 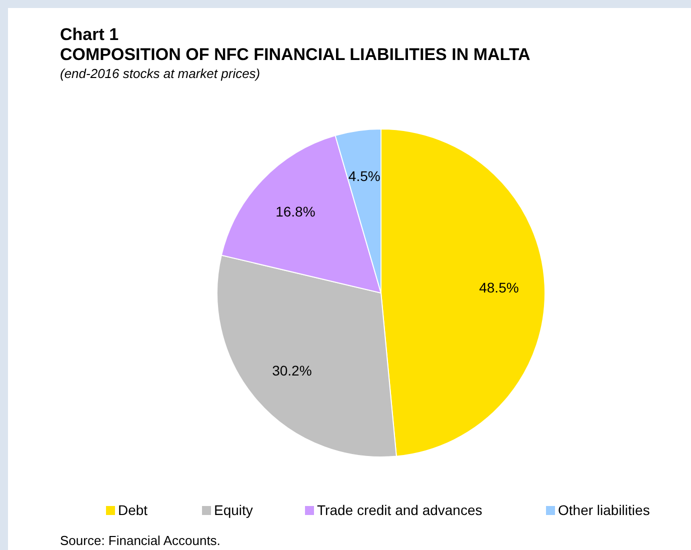 What do you see at coordinates (295, 54) in the screenshot?
I see `chart-subtitle: COMPOSITION OF NFC FINANCIAL LIABILITIES IN MALTA` at bounding box center [295, 54].